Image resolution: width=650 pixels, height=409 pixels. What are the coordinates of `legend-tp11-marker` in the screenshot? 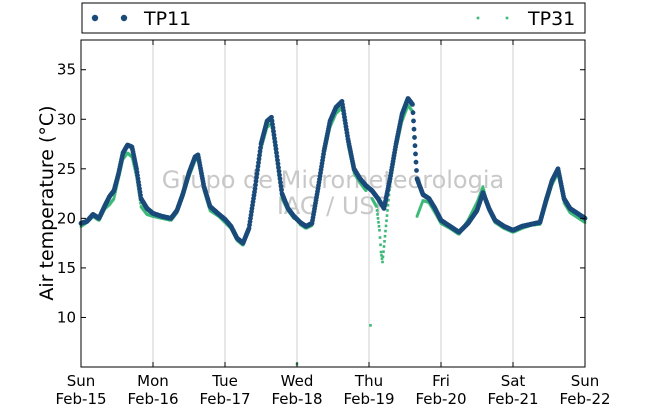 It's located at (109, 18).